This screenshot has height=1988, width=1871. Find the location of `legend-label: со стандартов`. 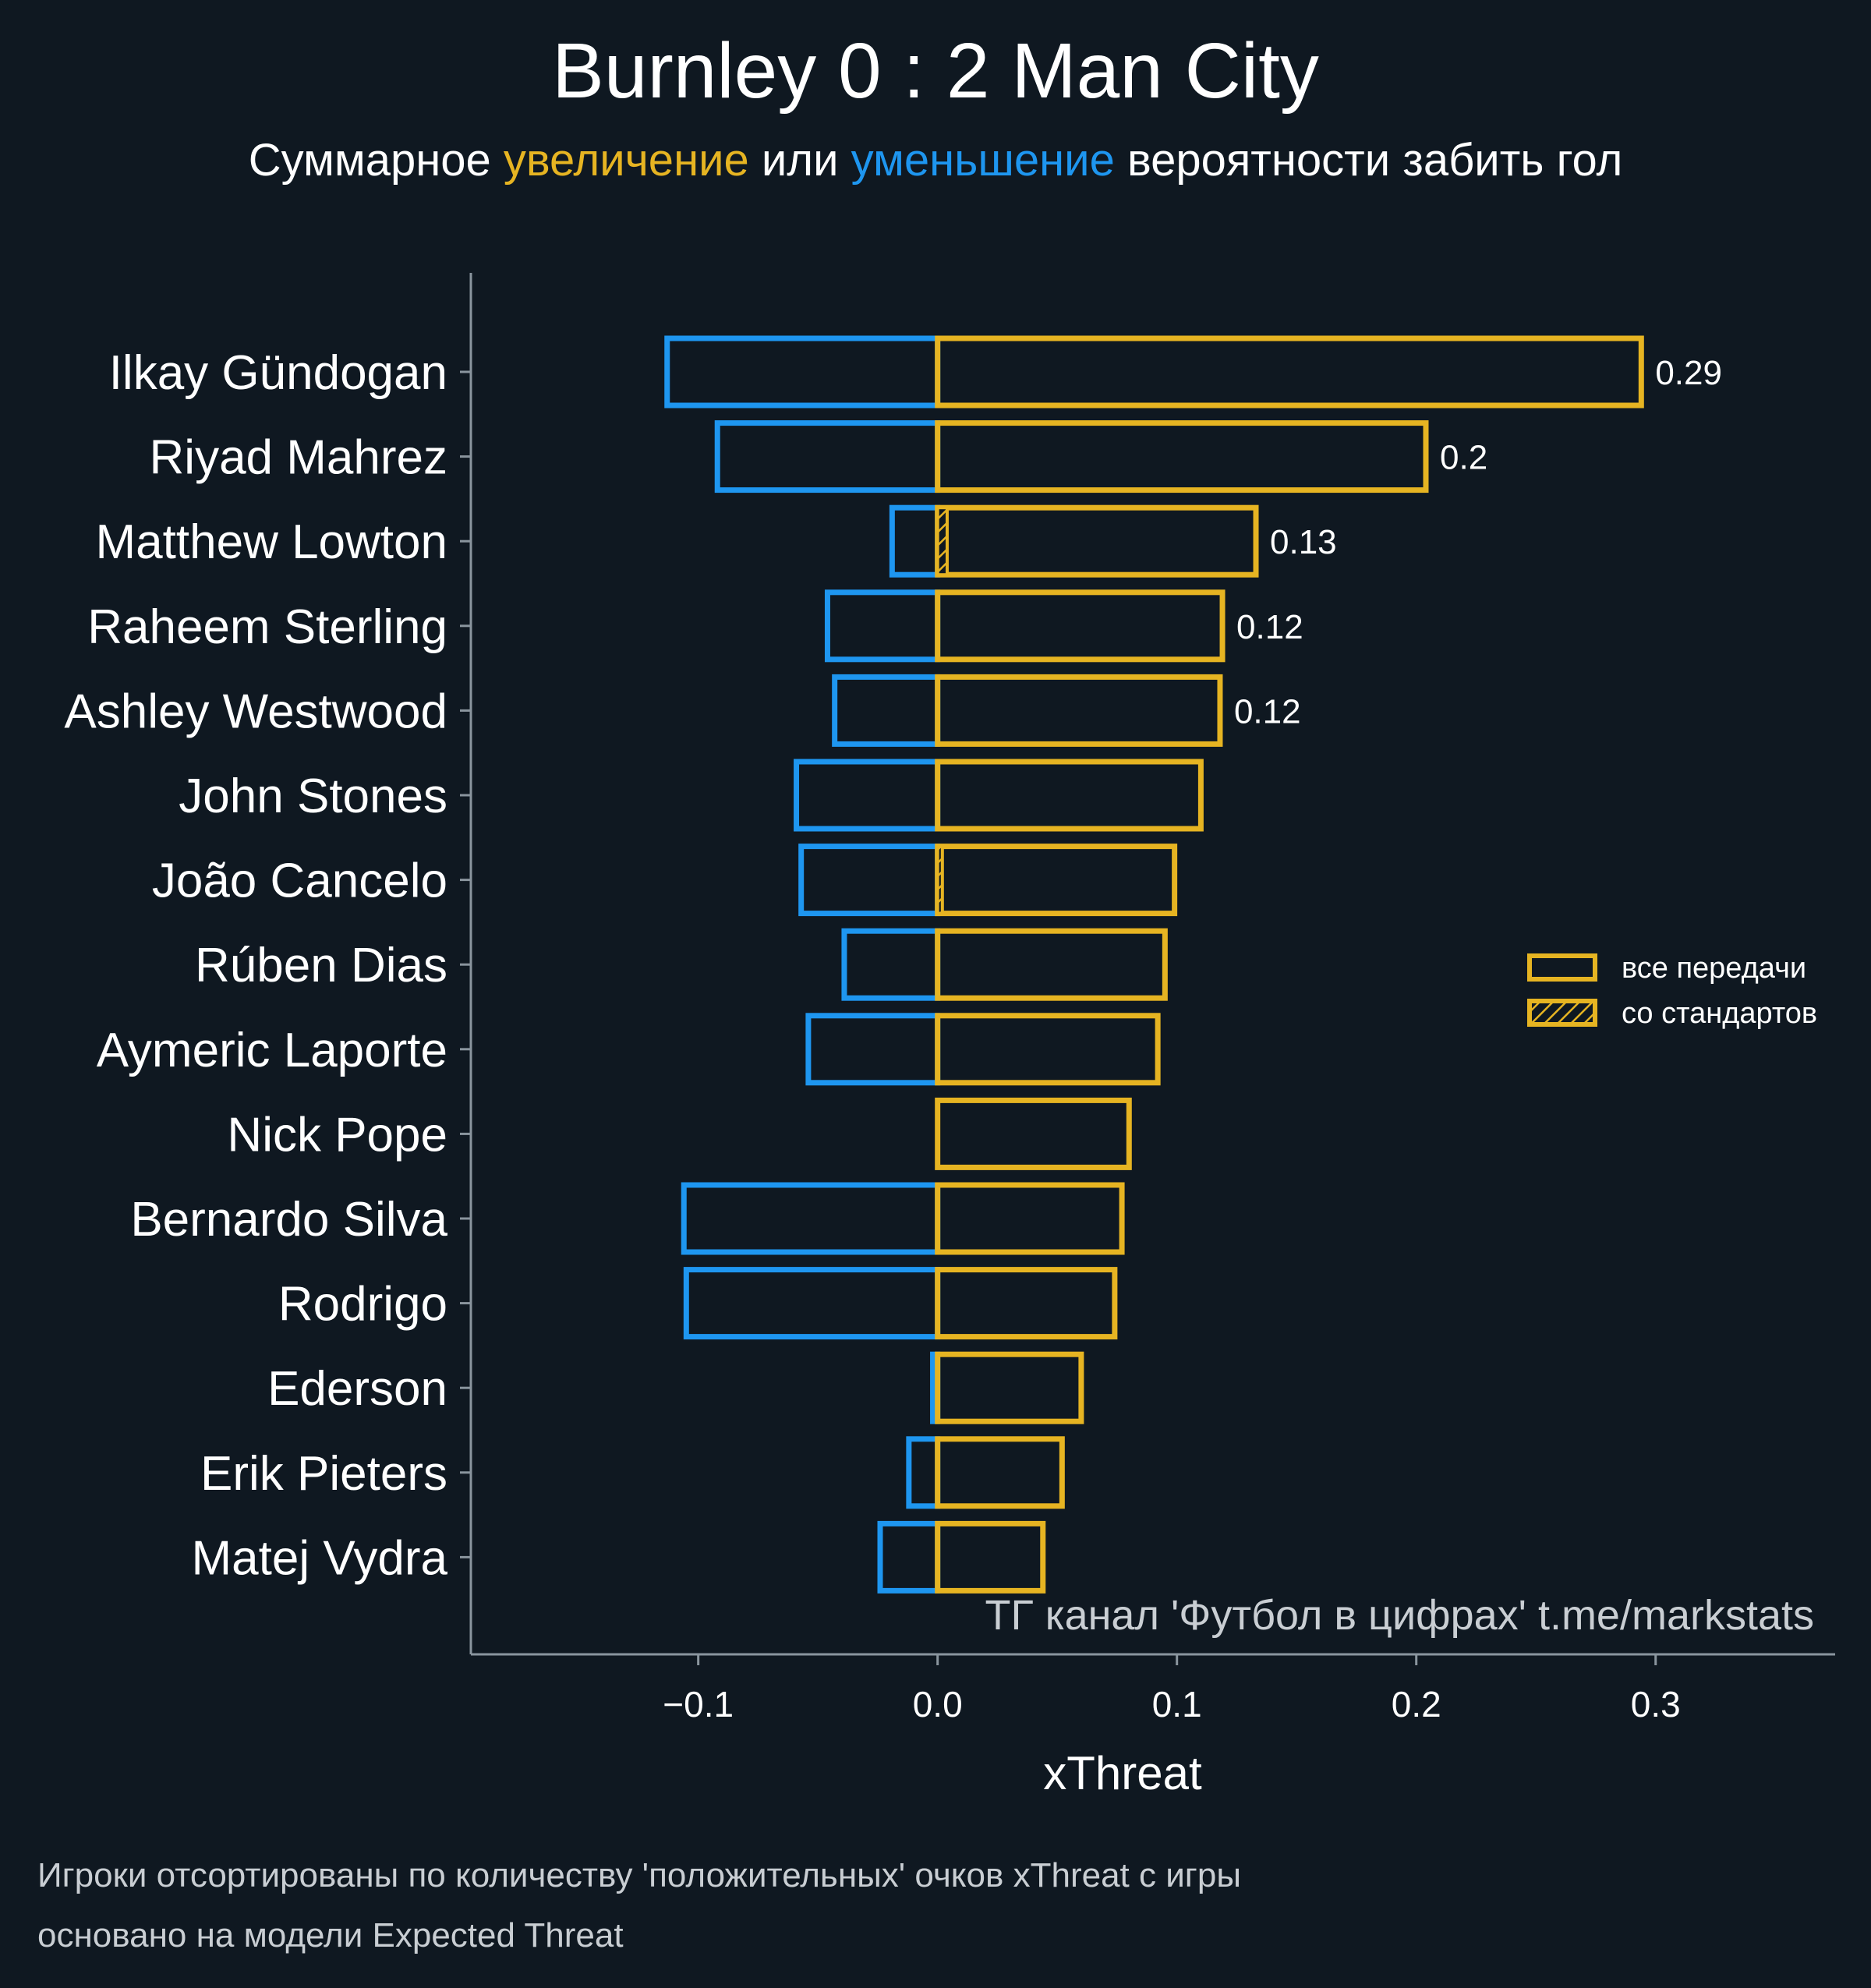

legend-label: со стандартов is located at coordinates (1719, 1013).